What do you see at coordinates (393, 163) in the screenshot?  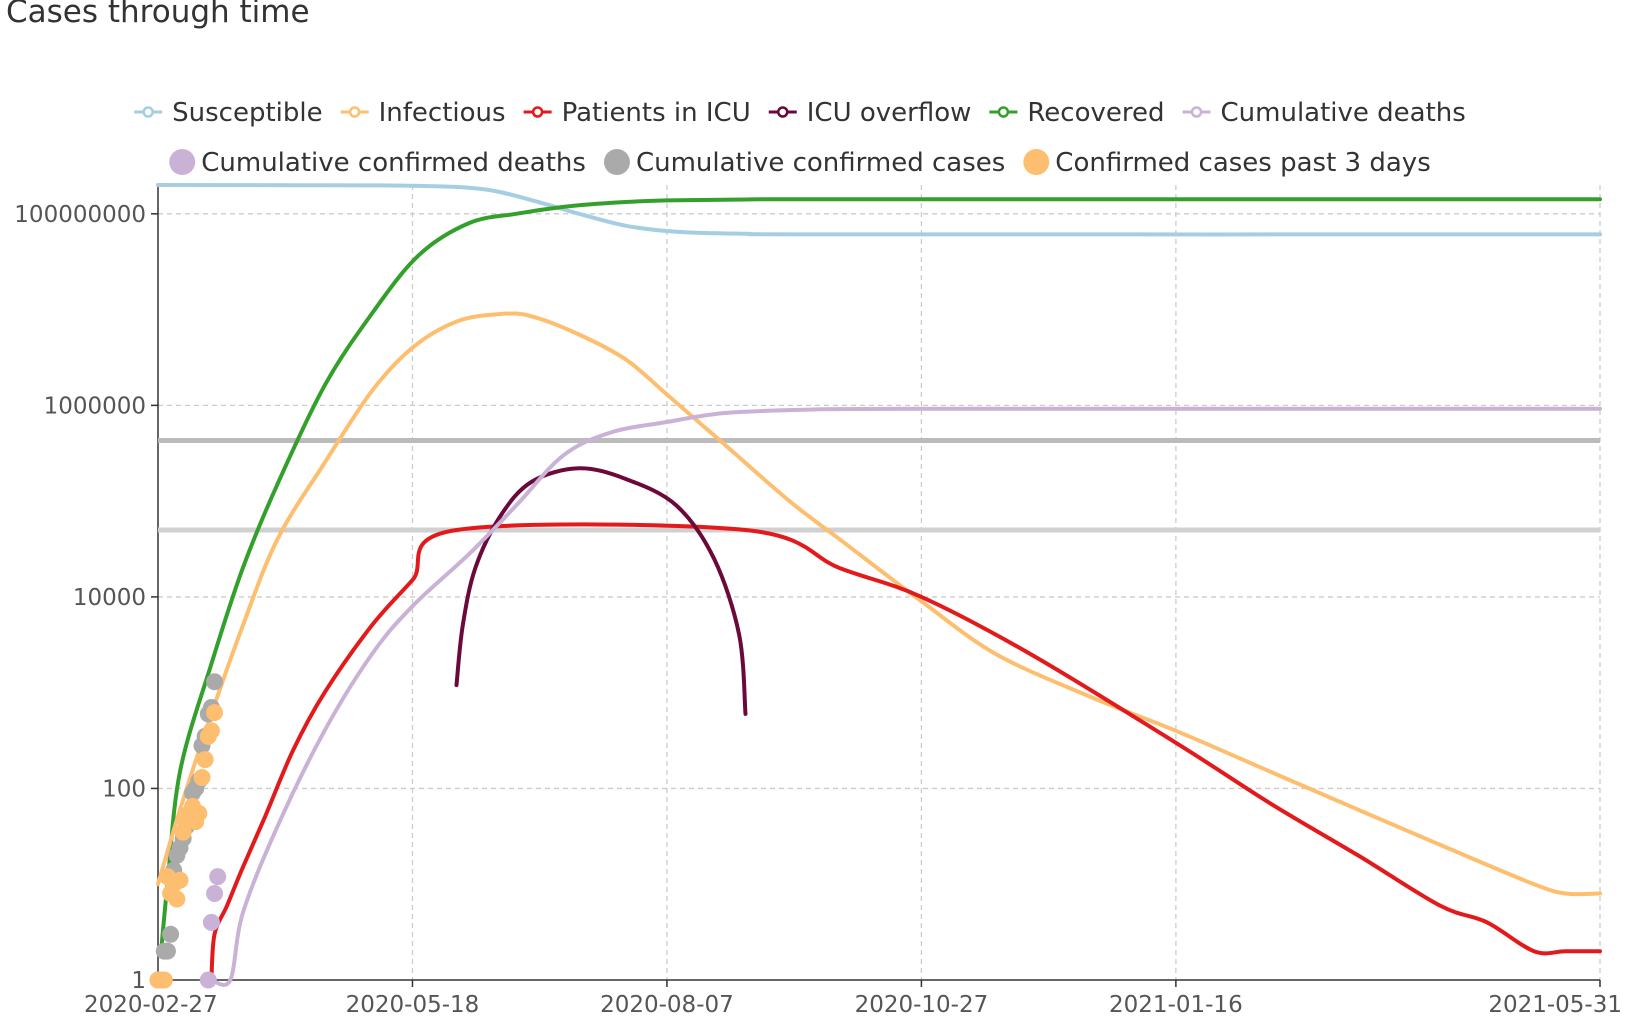 I see `legend-label: Cumulative confirmed deaths` at bounding box center [393, 163].